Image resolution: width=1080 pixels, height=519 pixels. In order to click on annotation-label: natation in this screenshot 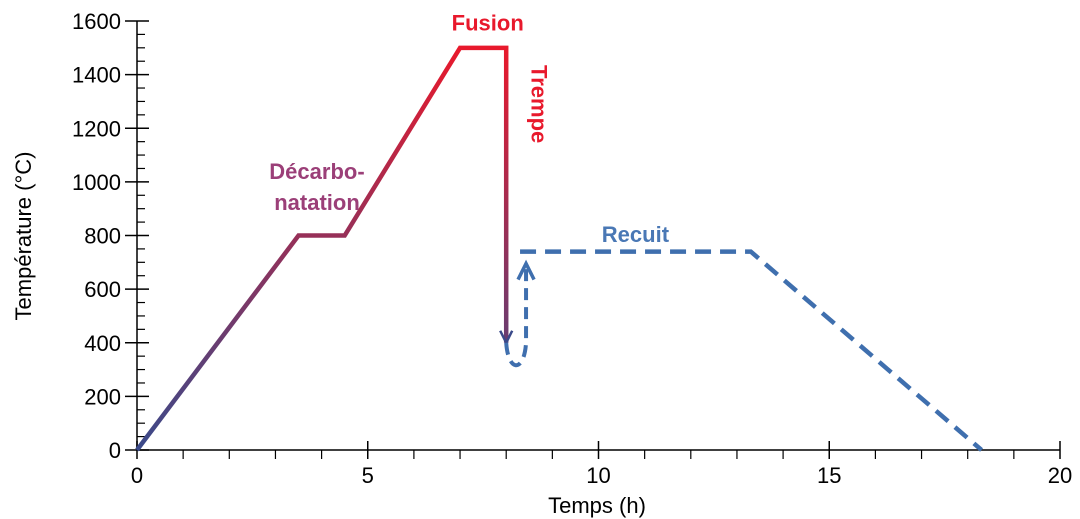, I will do `click(317, 202)`.